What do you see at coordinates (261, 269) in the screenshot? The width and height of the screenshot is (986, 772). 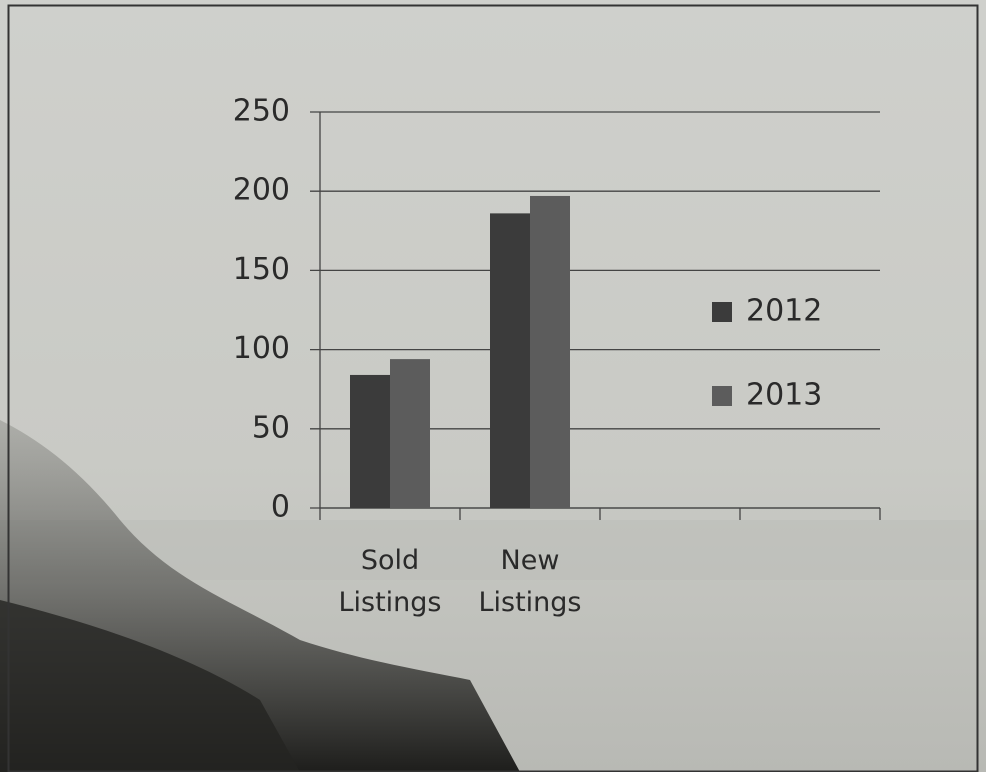 I see `y-tick-label: 150` at bounding box center [261, 269].